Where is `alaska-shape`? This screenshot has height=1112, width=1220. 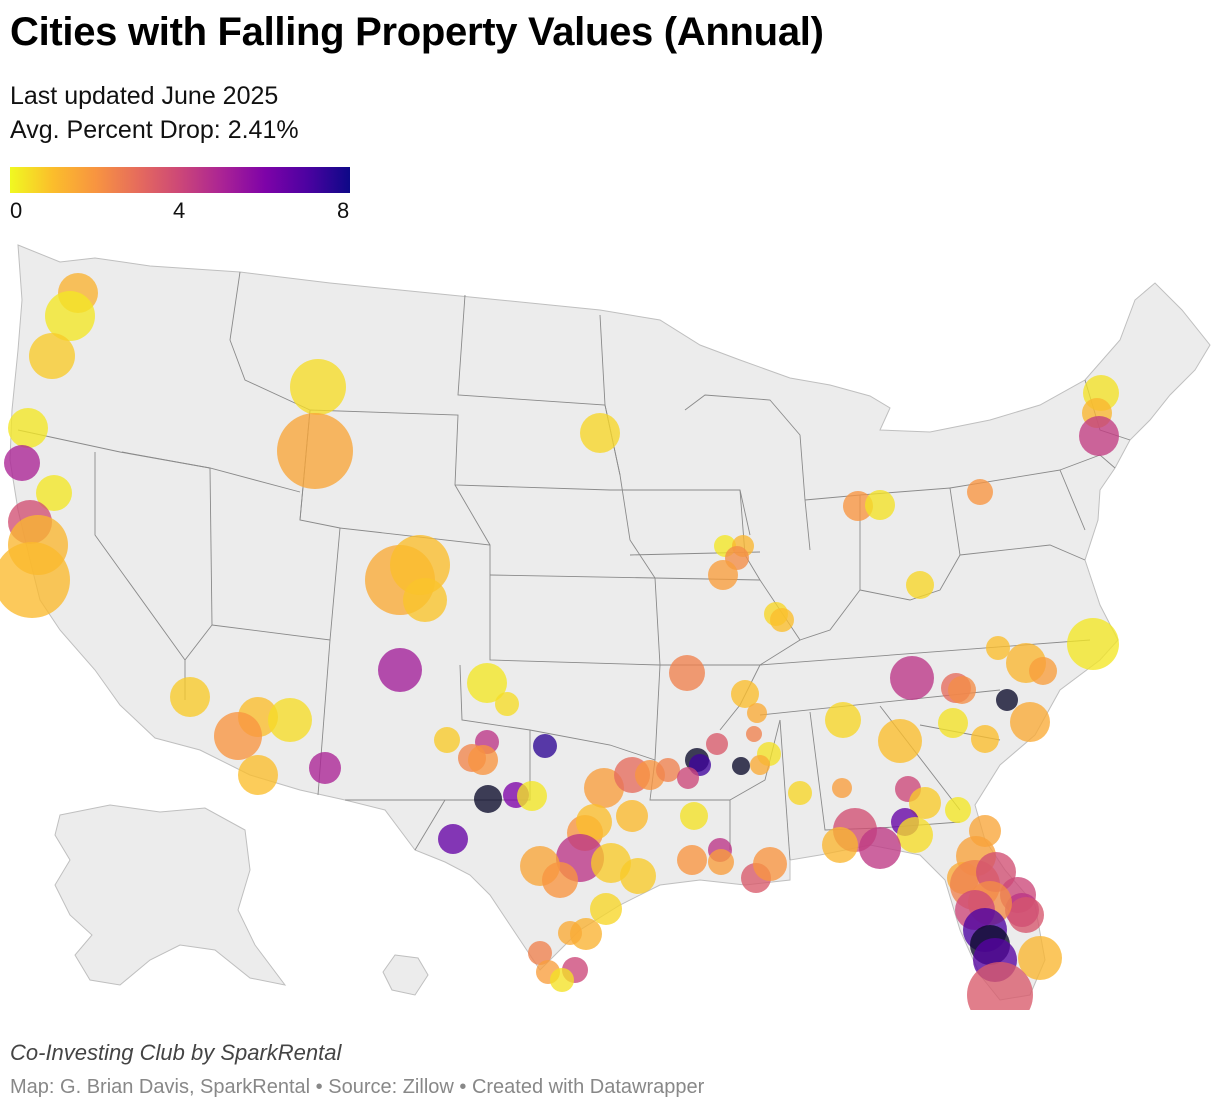 alaska-shape is located at coordinates (170, 895).